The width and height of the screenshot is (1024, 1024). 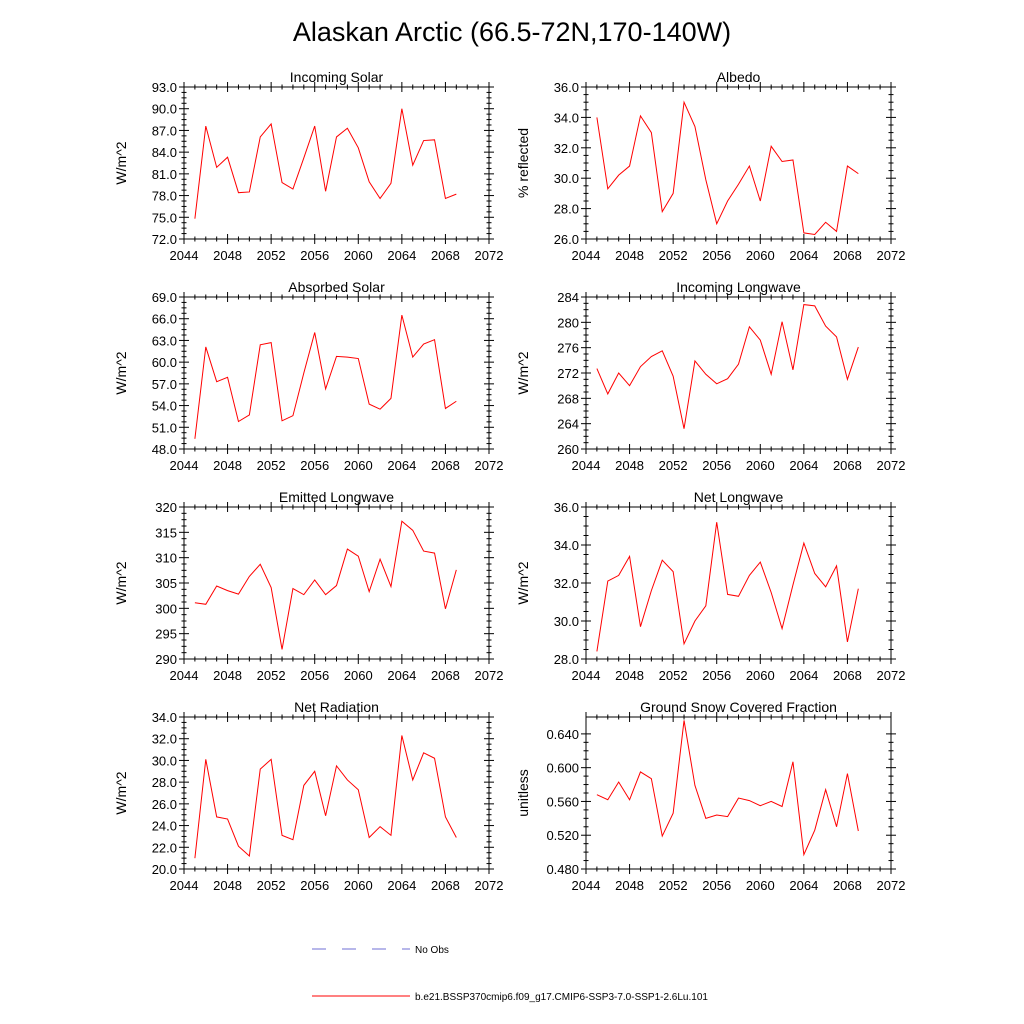 I want to click on y-tick-label: 268, so click(x=568, y=398).